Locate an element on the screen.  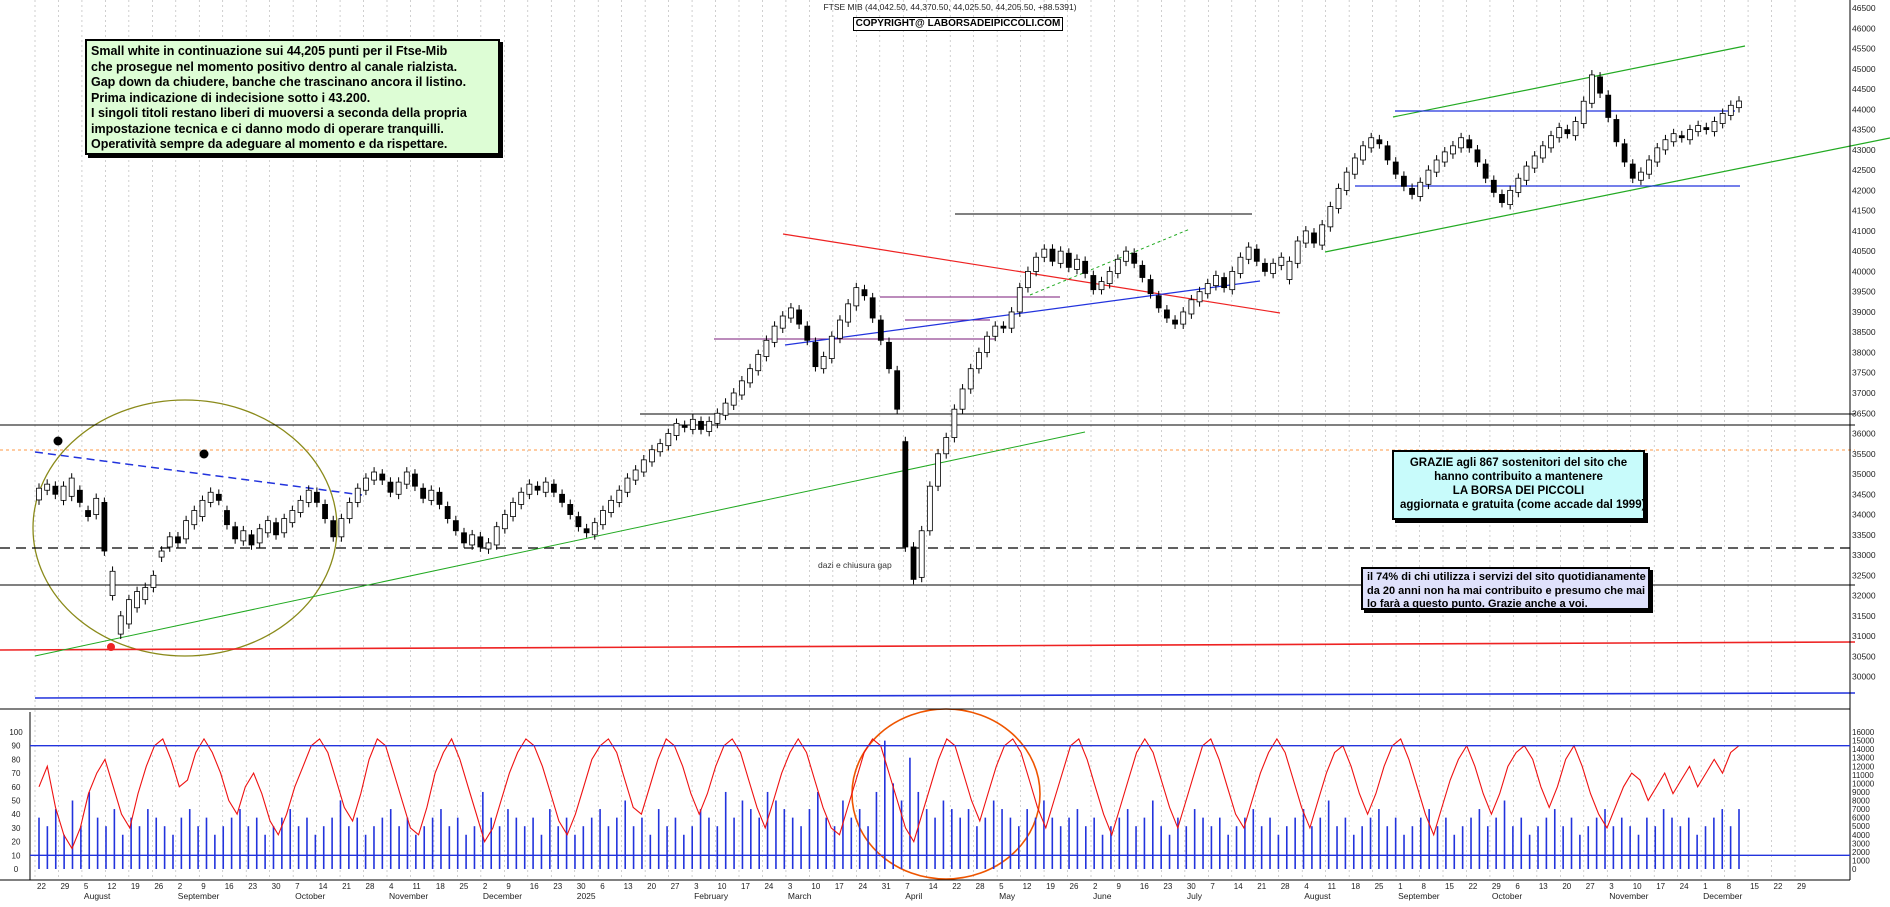
x-tick-label: 23 is located at coordinates (252, 886).